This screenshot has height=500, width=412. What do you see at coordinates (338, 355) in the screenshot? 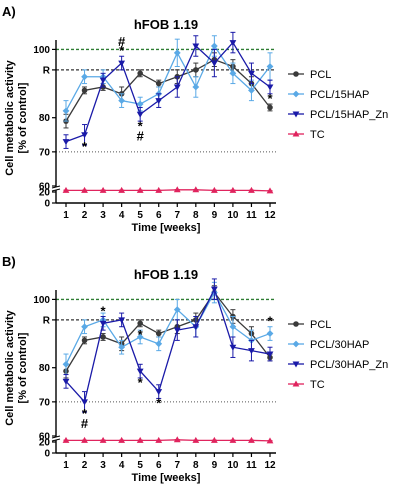
I see `legend: PCL PCL/30HAP PCL/30HAP_Zn TC` at bounding box center [338, 355].